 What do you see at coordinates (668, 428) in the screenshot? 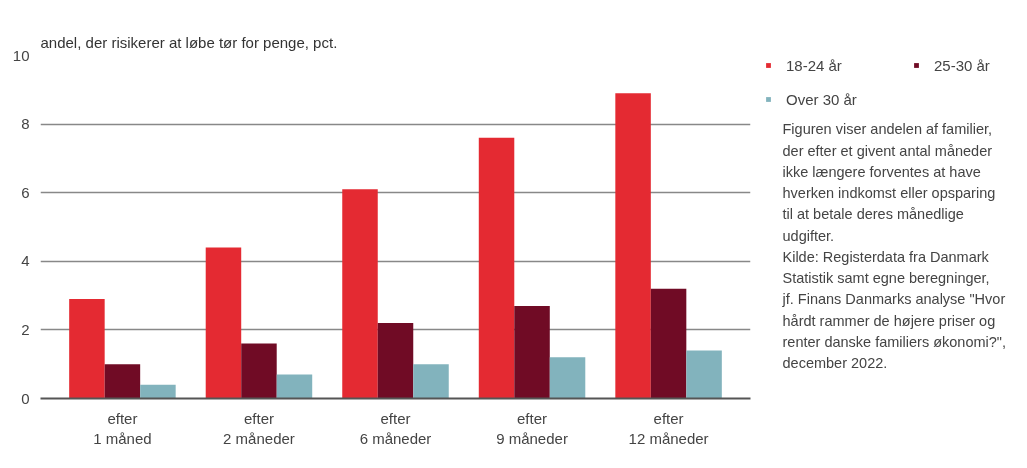
I see `x-tick-label: efter 12 måneder` at bounding box center [668, 428].